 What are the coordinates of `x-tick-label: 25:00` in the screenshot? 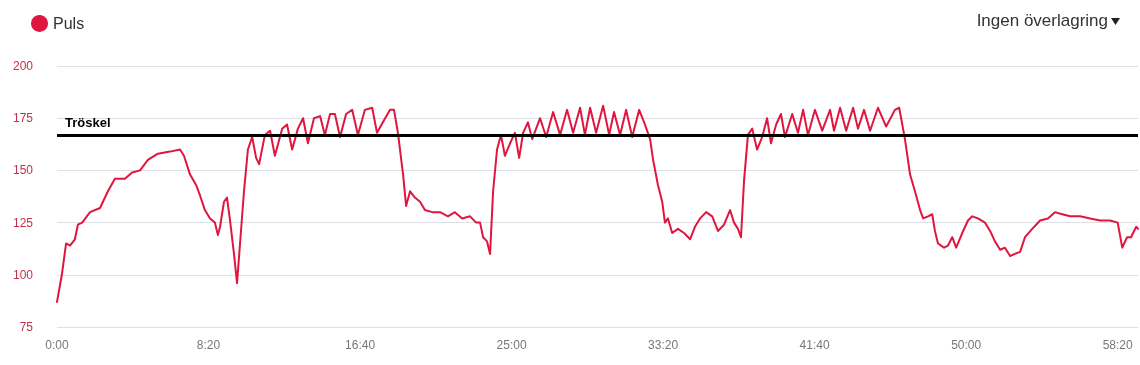 It's located at (511, 345).